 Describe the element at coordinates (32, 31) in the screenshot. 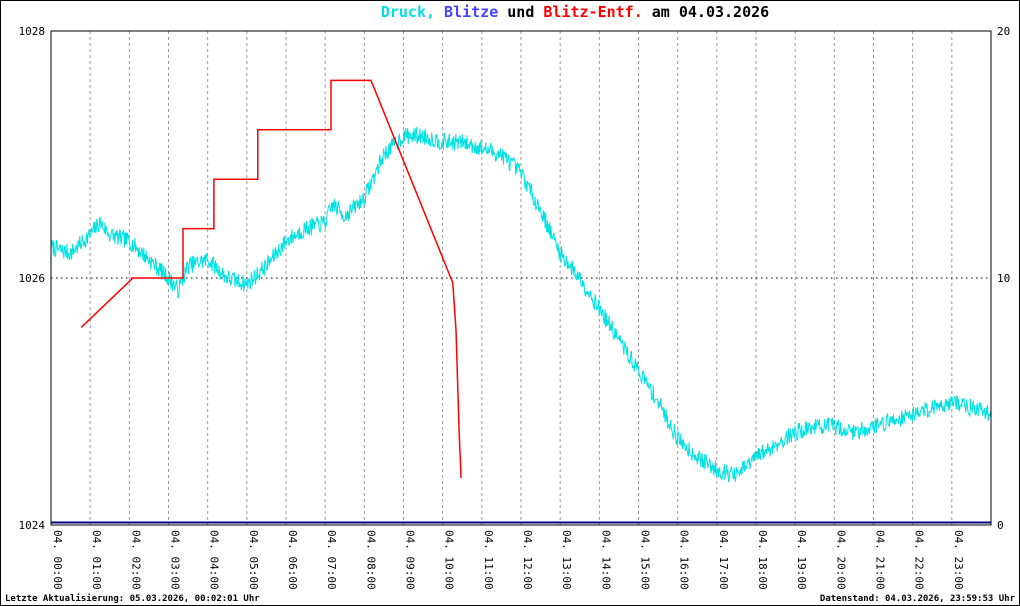

I see `left-tick-label: 1028` at that location.